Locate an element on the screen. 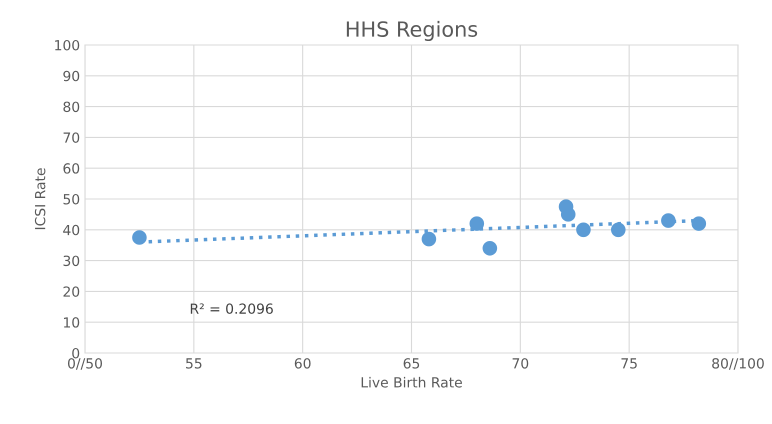 This screenshot has height=424, width=772. y-tick-label: 60 is located at coordinates (71, 168).